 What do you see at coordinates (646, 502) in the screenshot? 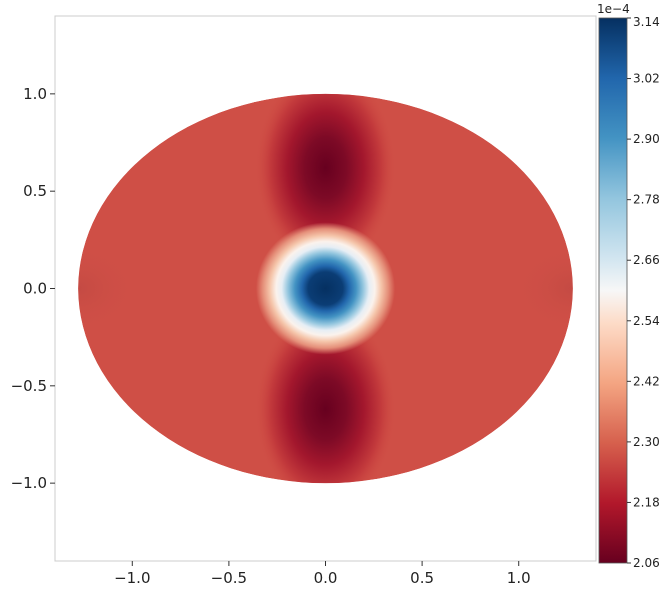
I see `colorbar-tick-label: 2.18` at bounding box center [646, 502].